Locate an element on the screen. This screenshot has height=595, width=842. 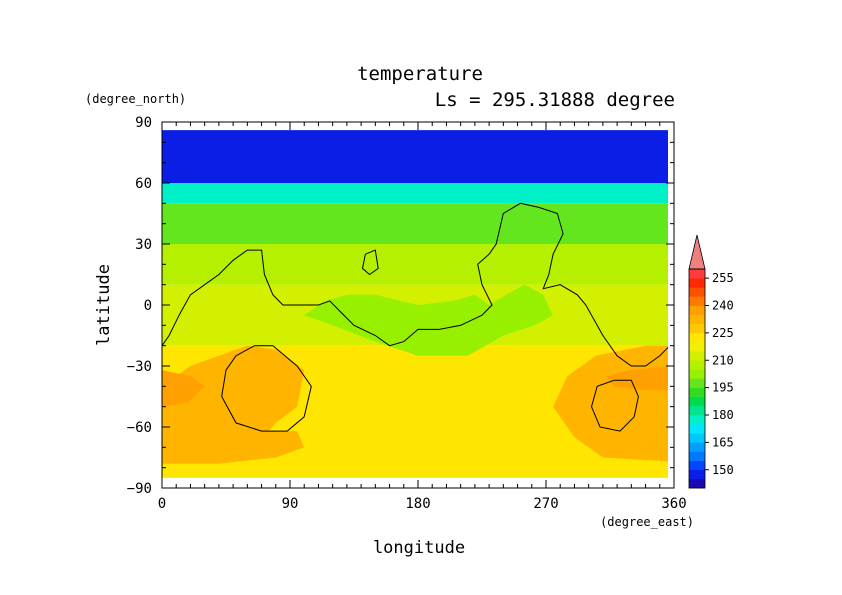
colorbar is located at coordinates (697, 361).